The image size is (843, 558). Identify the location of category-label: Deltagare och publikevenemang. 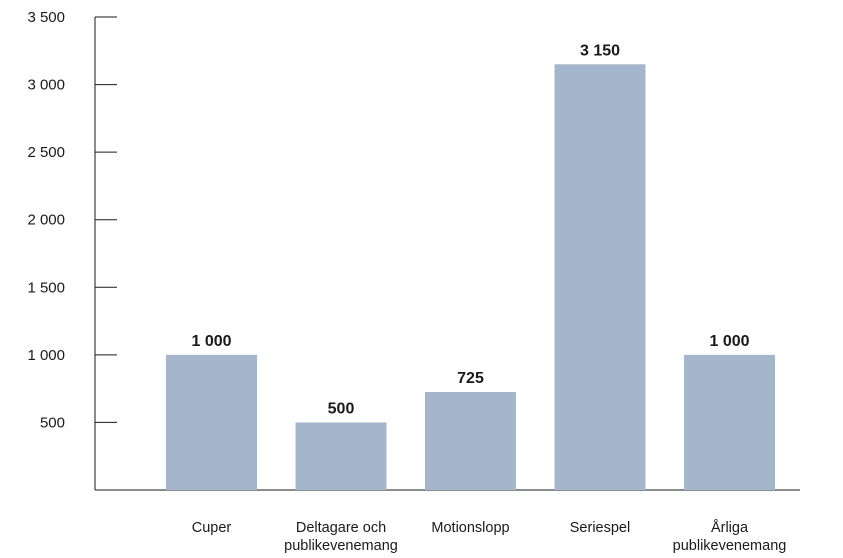
(341, 537).